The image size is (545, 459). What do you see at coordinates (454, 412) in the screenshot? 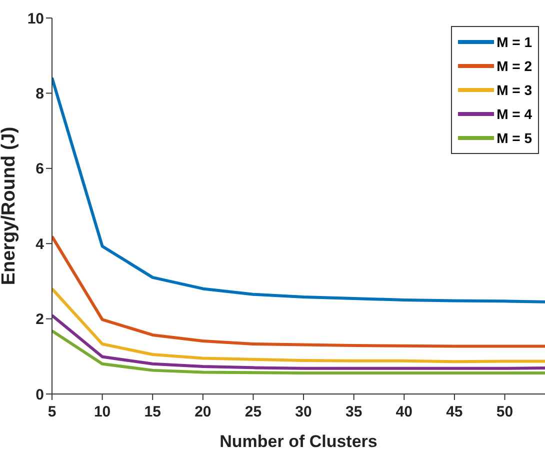
I see `x-tick-label: 45` at bounding box center [454, 412].